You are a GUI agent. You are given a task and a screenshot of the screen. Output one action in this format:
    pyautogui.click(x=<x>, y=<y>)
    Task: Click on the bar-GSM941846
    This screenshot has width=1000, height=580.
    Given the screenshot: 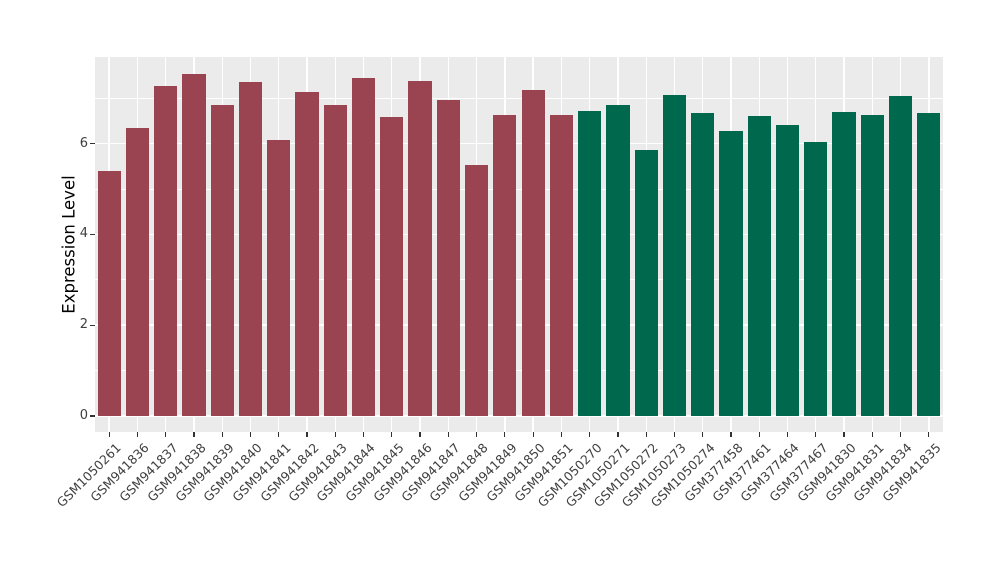 What is the action you would take?
    pyautogui.click(x=420, y=248)
    